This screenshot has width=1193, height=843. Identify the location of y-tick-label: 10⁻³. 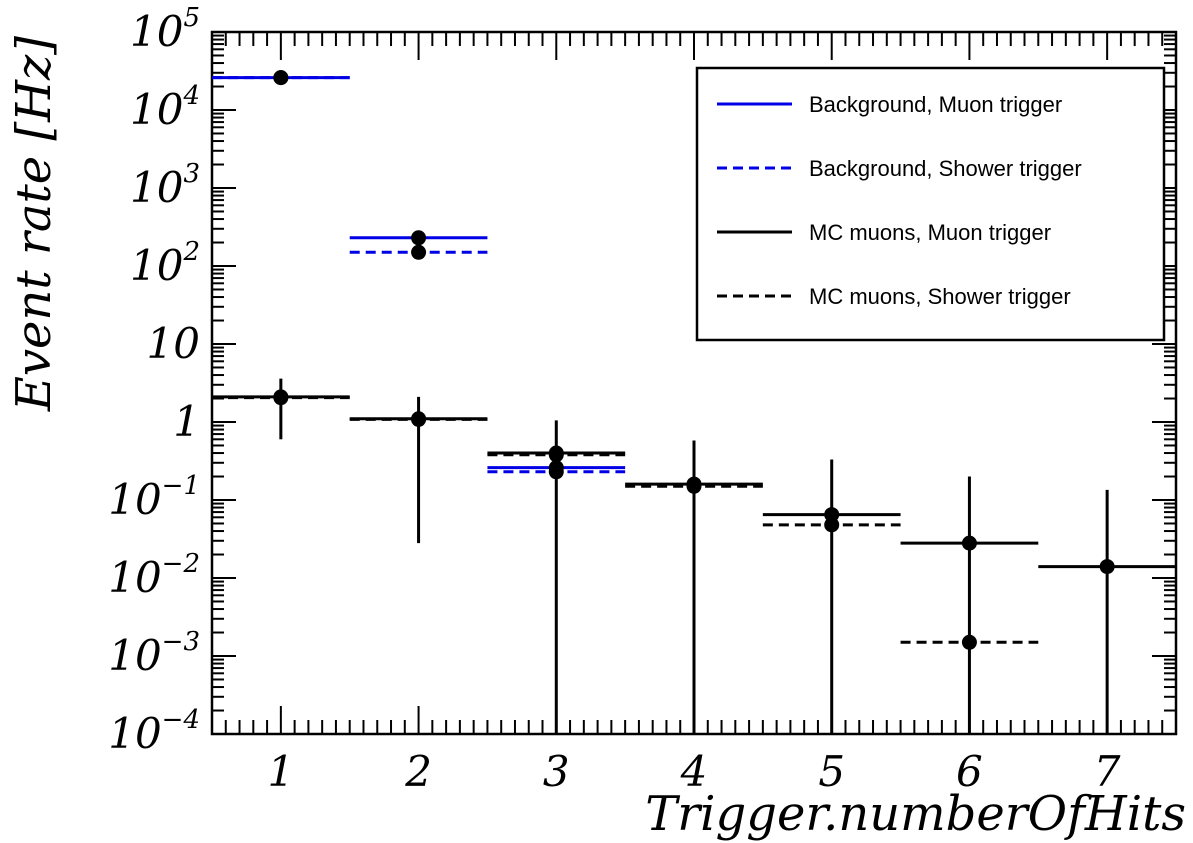
(154, 653).